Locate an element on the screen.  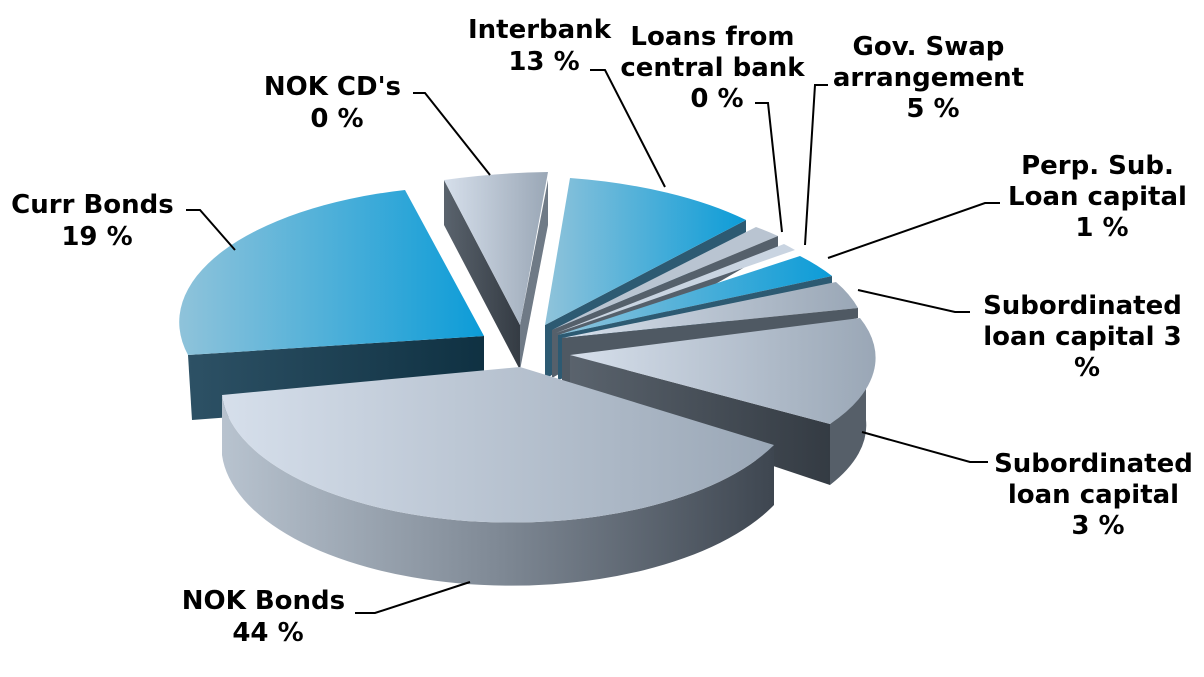
label-subordinated-loan-a: Subordinated loan capital 3 % is located at coordinates (1087, 337).